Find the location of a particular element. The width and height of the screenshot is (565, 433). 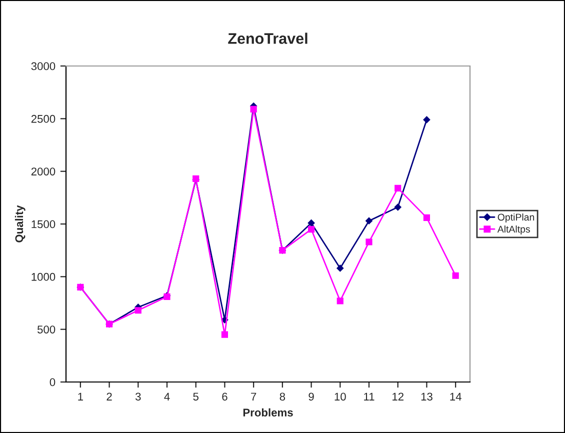

x-tick-label: 10 is located at coordinates (340, 396).